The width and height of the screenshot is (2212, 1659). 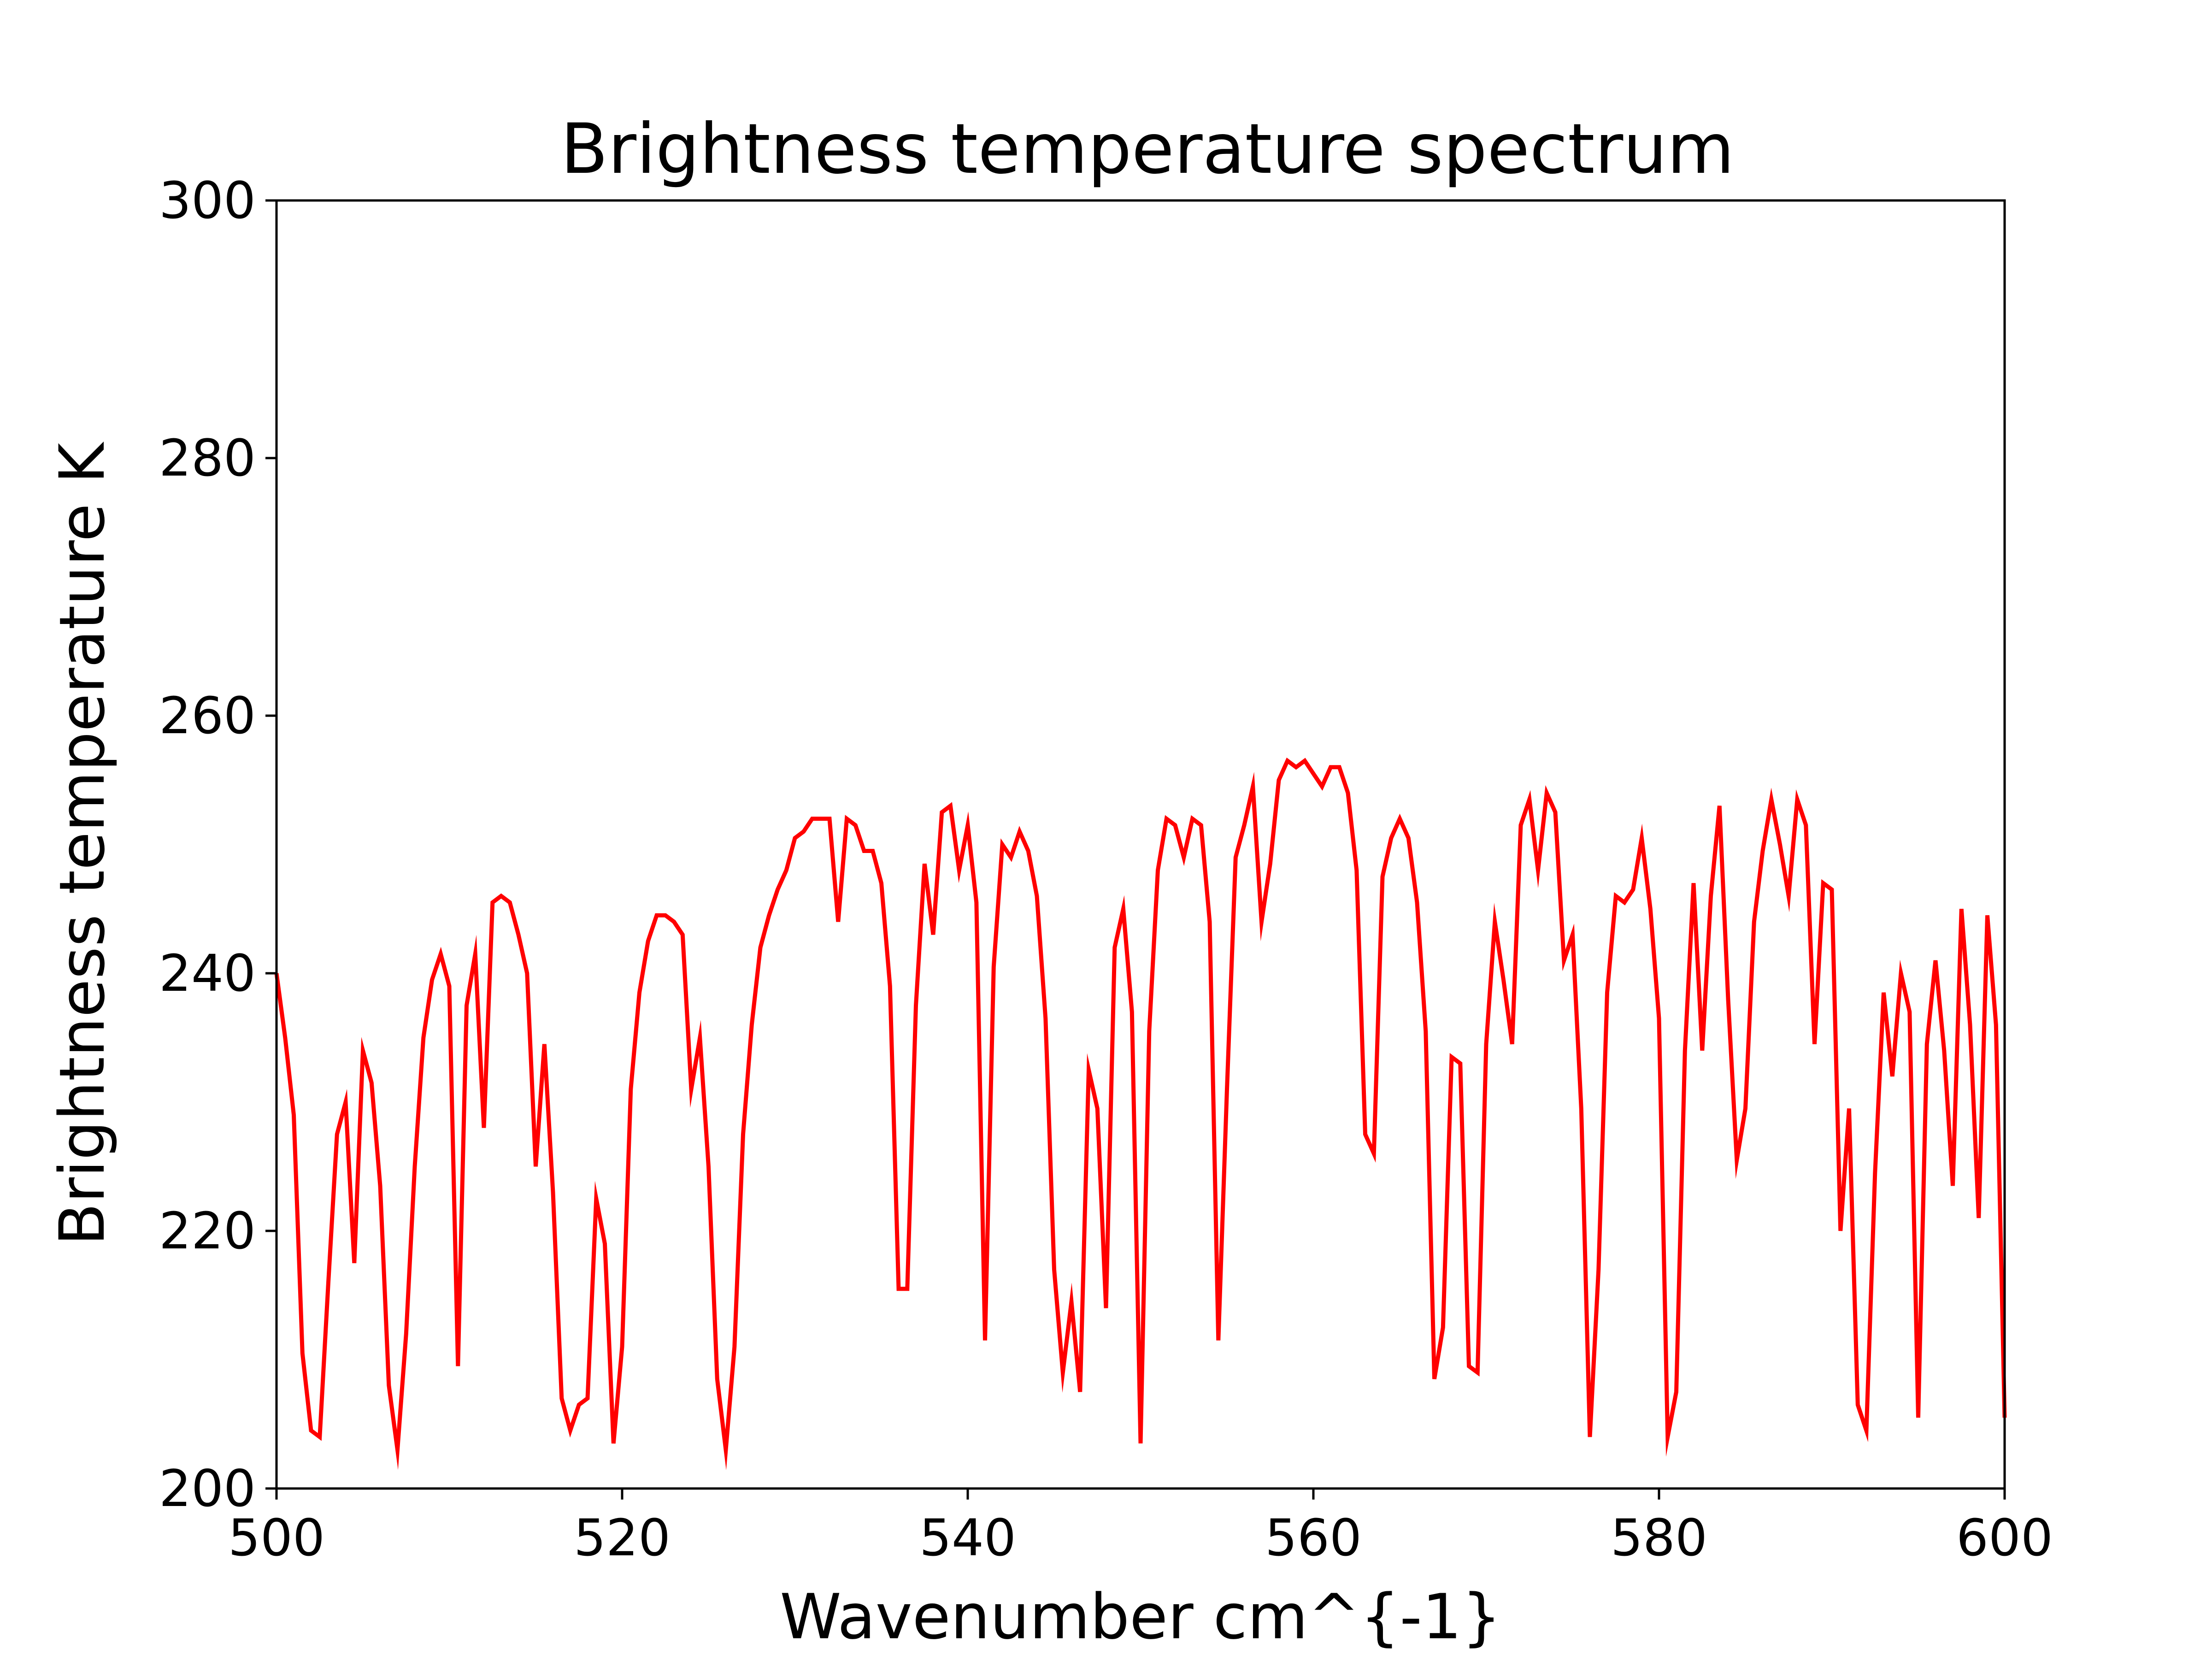 I want to click on y-tick-label: 280, so click(x=207, y=458).